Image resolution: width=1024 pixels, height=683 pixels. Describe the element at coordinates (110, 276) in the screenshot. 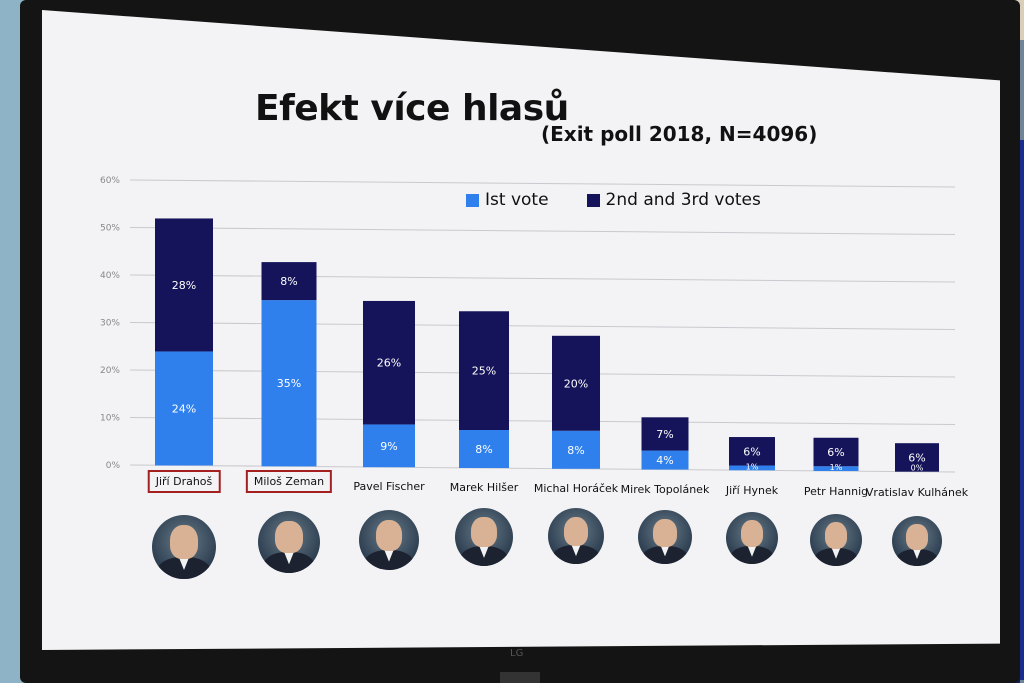

I see `y-tick-label: 40%` at that location.